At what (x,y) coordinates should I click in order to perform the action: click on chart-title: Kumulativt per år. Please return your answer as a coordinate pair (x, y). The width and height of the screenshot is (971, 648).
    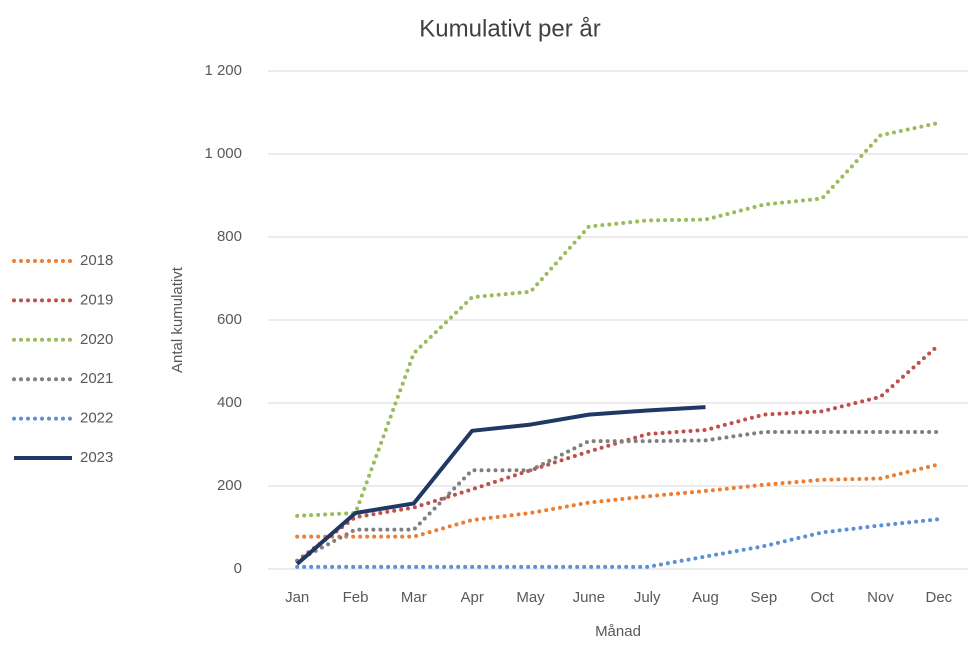
    Looking at the image, I should click on (509, 28).